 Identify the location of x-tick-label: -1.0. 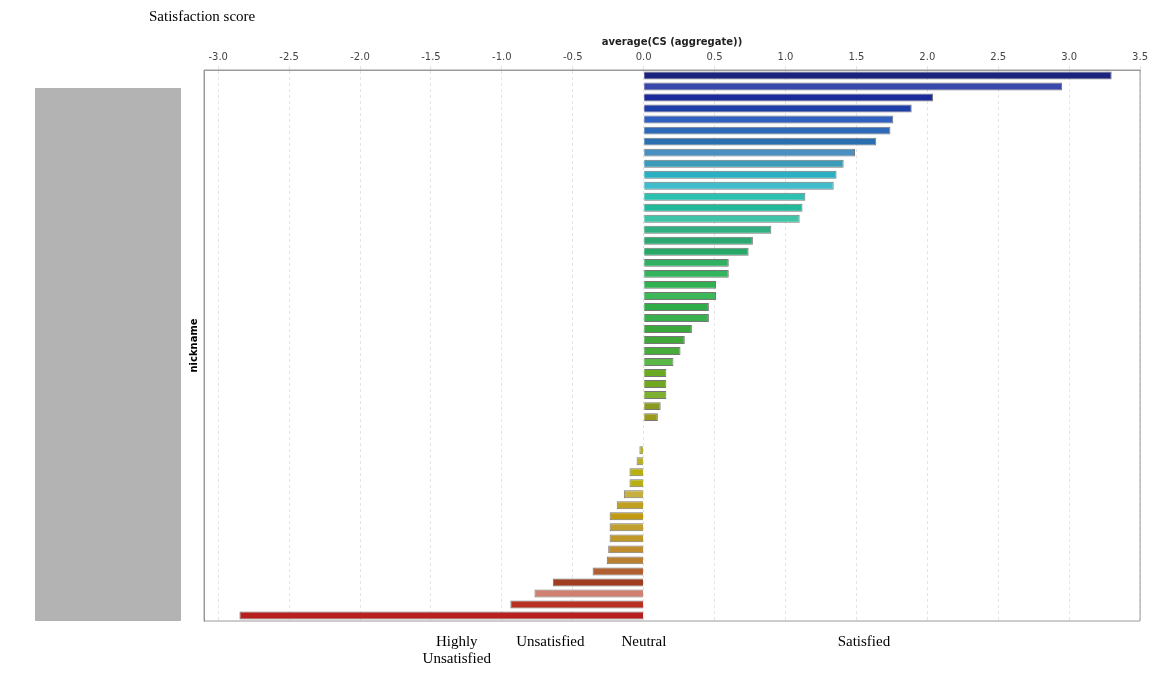
(502, 56).